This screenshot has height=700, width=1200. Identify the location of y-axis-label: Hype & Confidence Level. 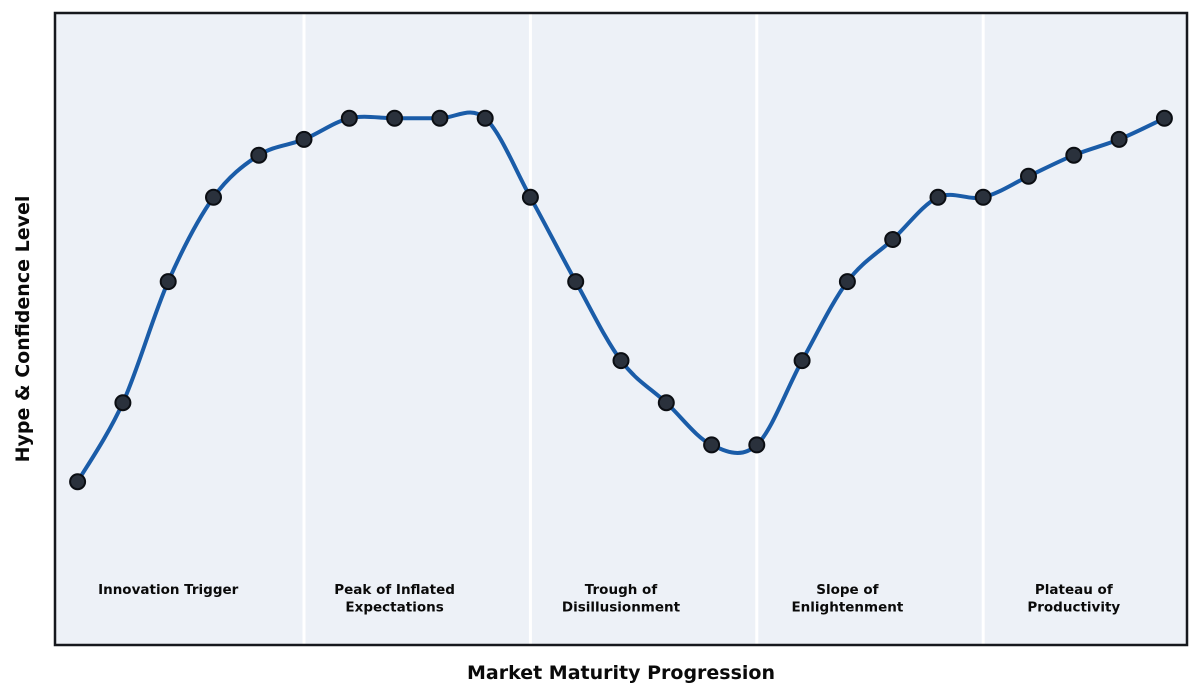
(23, 329).